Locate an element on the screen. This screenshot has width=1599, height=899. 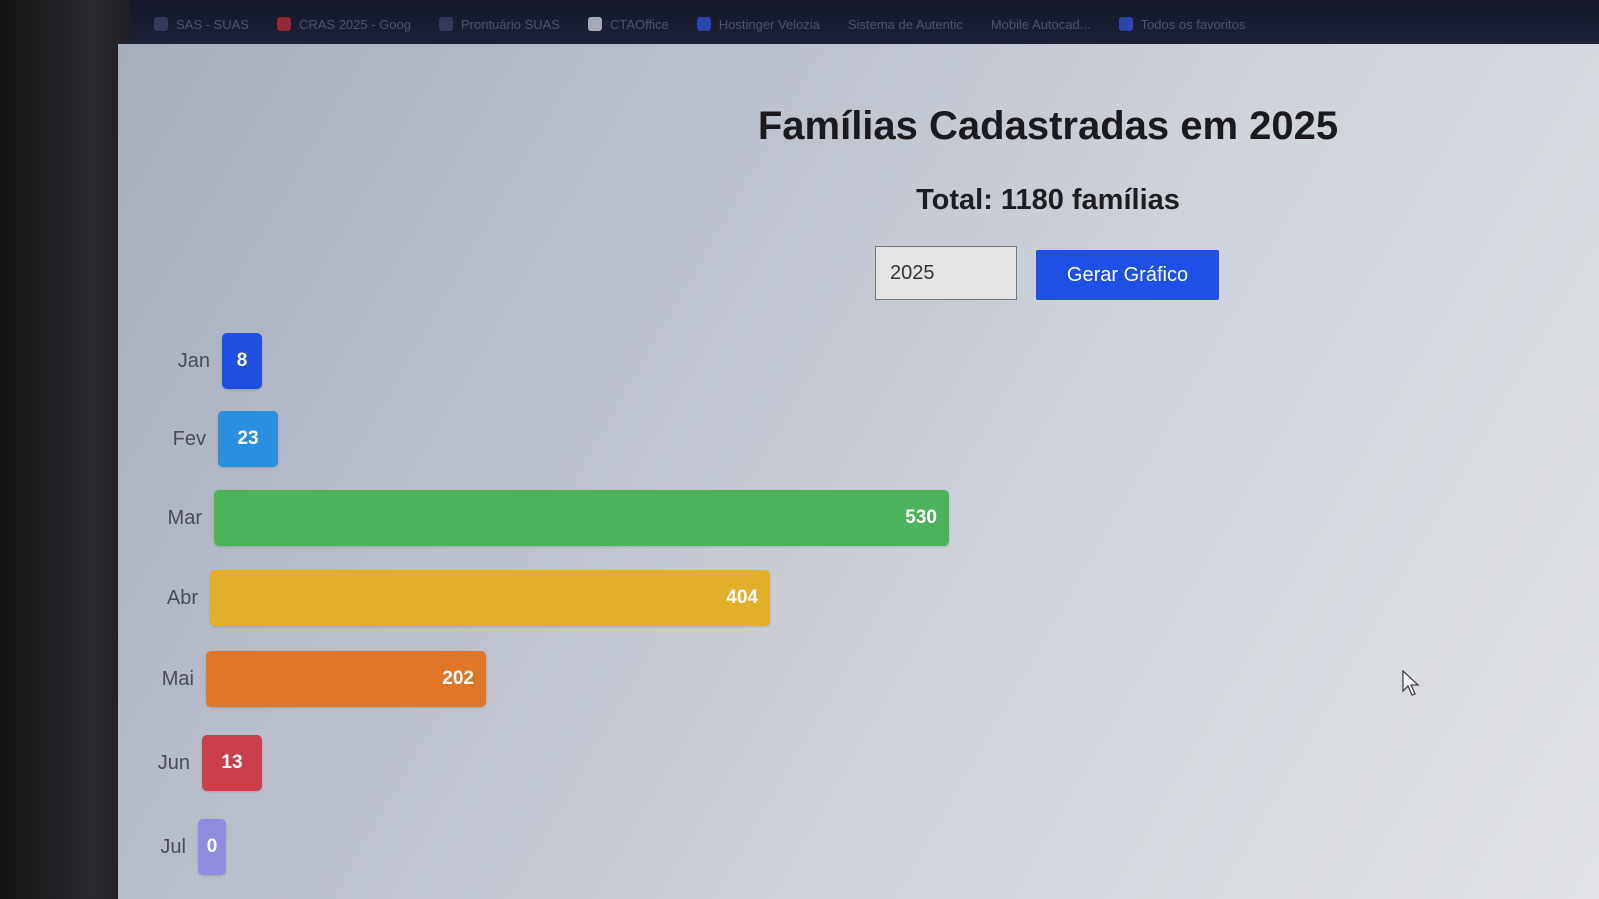
bookmark-item: Sistema de Autentic is located at coordinates (905, 24).